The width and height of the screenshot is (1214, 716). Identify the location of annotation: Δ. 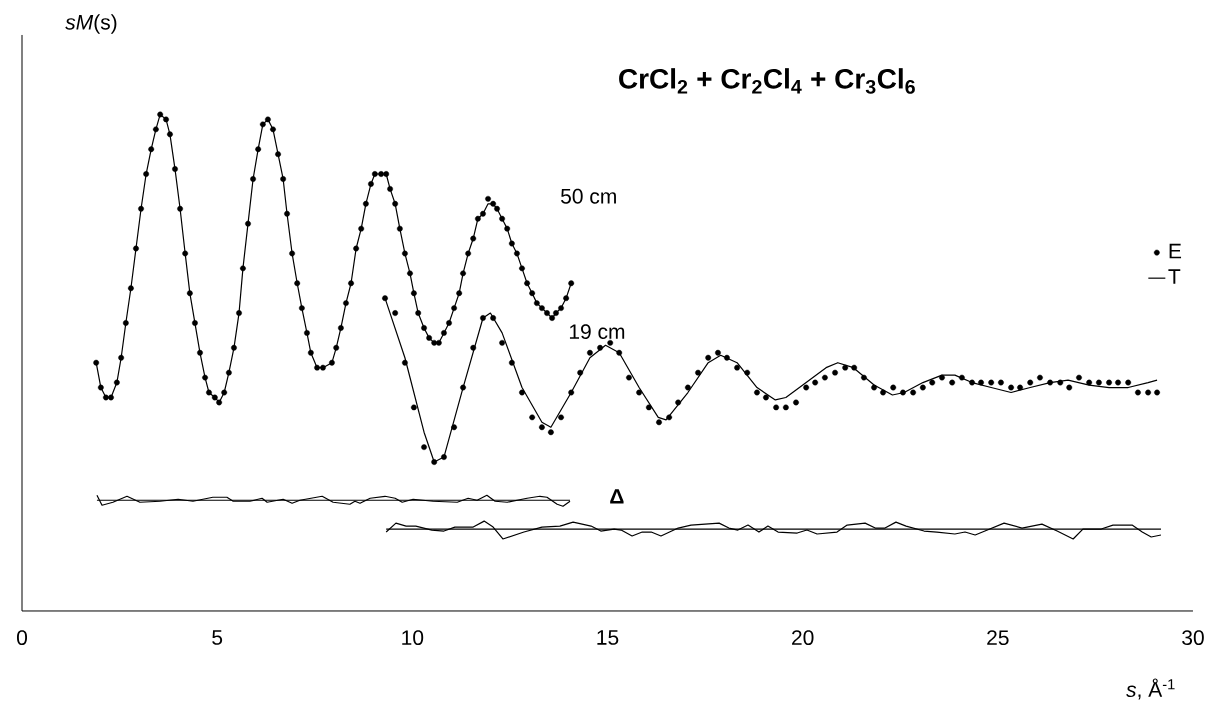
(617, 496).